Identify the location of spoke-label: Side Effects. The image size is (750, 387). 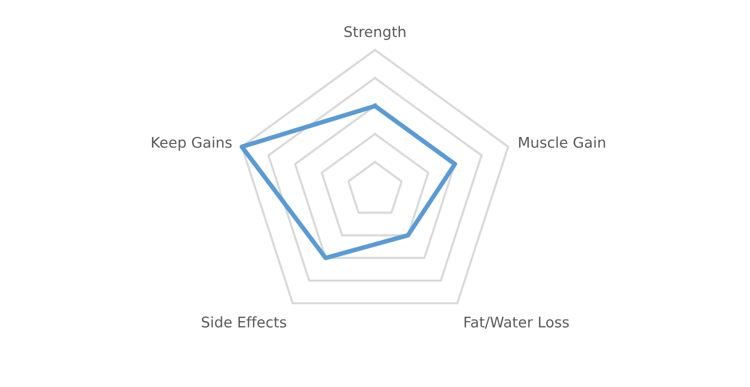
(244, 322).